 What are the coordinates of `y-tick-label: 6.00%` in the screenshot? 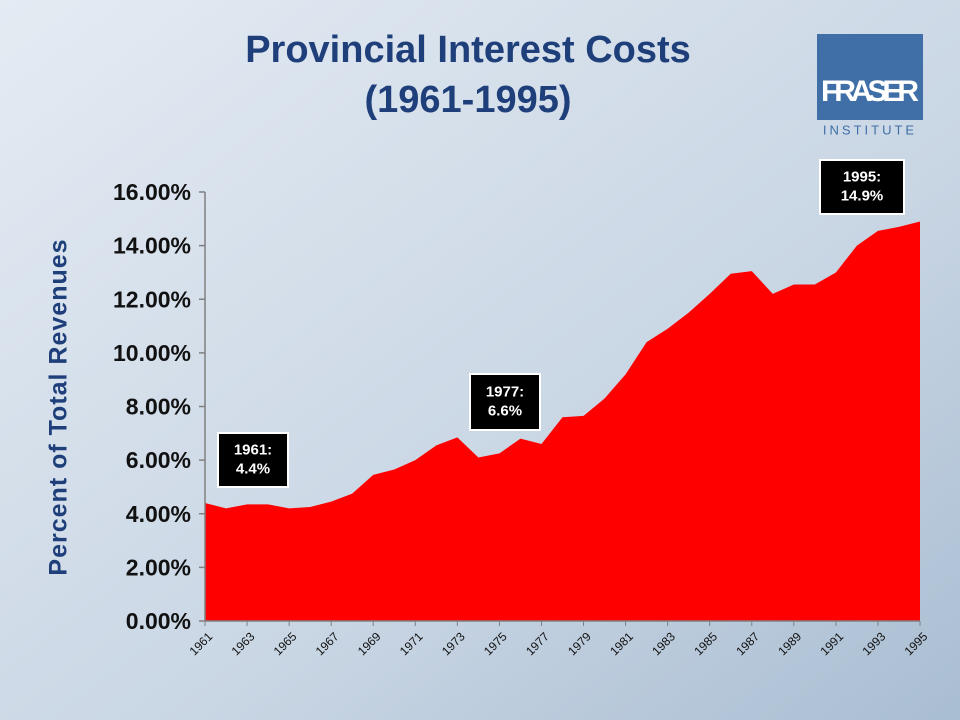 It's located at (158, 460).